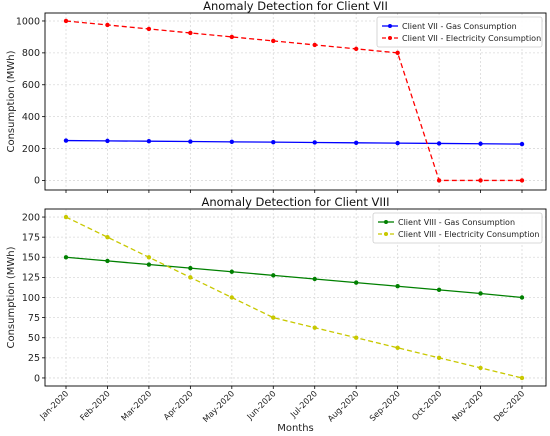  I want to click on chart1-ylabel: Consumption (MWh), so click(11, 101).